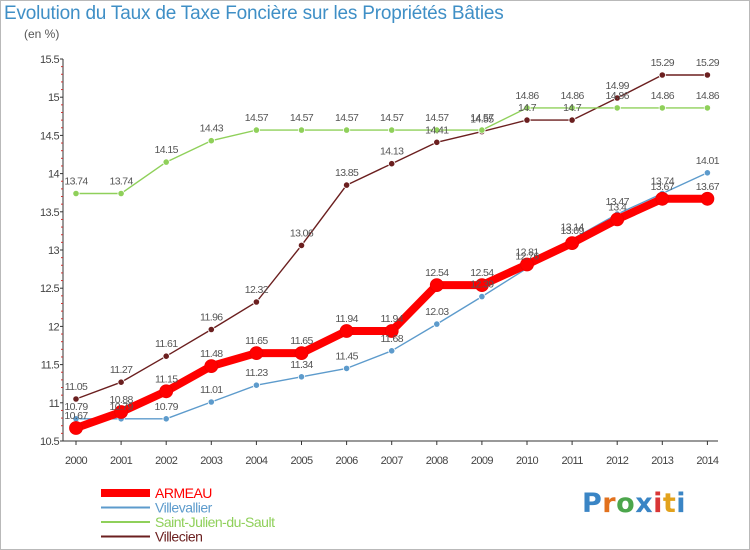 Image resolution: width=750 pixels, height=550 pixels. I want to click on data-label: 15.29, so click(708, 63).